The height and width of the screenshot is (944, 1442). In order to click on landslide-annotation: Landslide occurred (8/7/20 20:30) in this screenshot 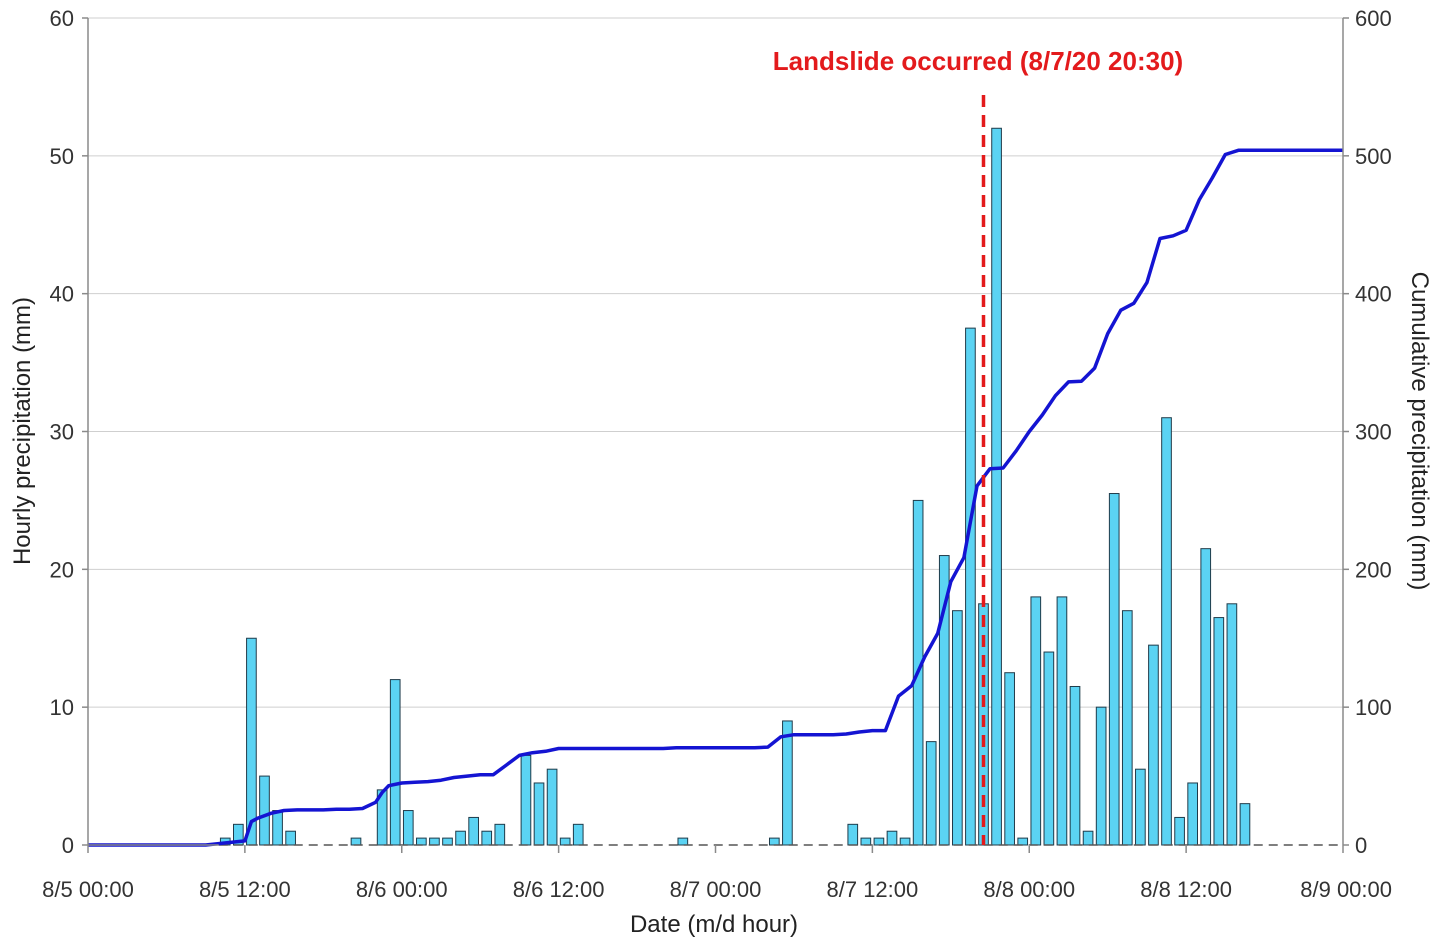, I will do `click(978, 61)`.